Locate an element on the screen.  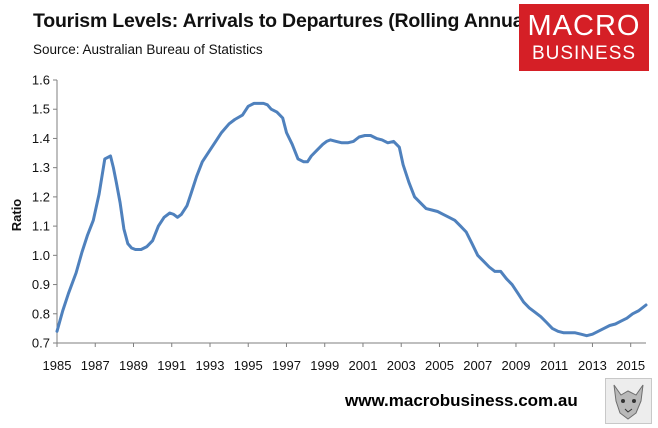
chart-source: Source: Australian Bureau of Statistics is located at coordinates (148, 49).